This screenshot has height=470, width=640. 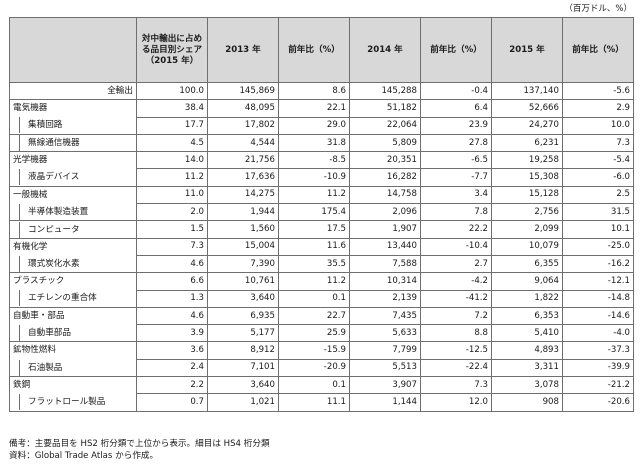 What do you see at coordinates (243, 50) in the screenshot?
I see `header-2013: 2013 年` at bounding box center [243, 50].